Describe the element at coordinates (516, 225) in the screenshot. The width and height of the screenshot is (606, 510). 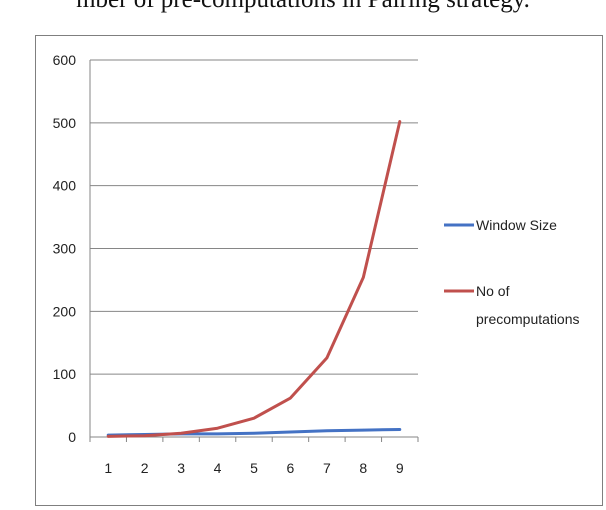
I see `legend-label: Window Size` at that location.